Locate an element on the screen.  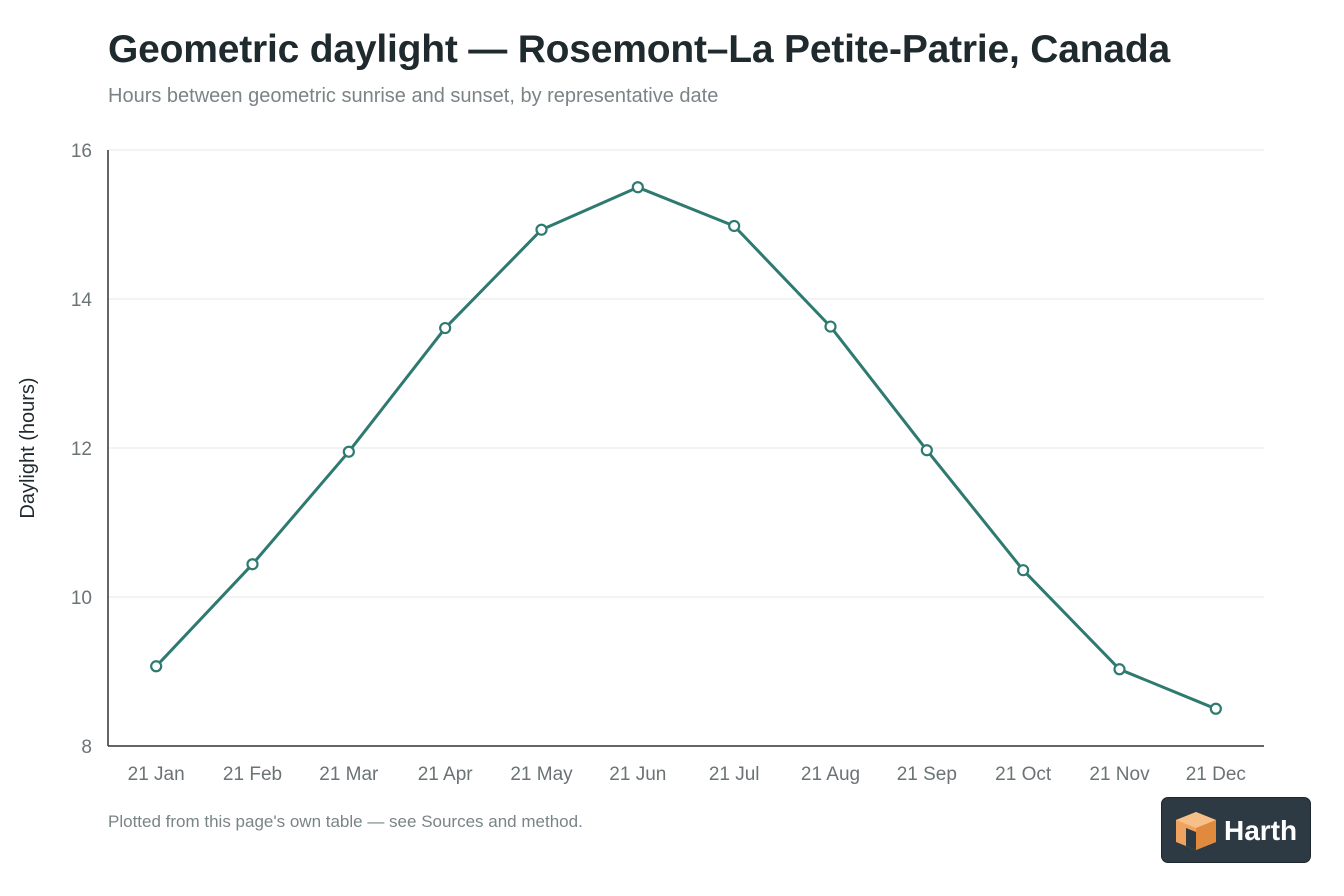
y-tick-label: 8 is located at coordinates (86, 747).